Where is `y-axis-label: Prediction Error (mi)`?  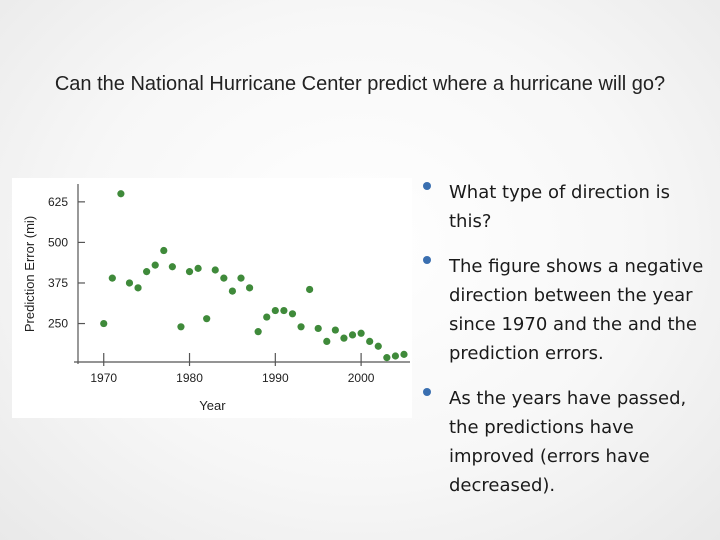
y-axis-label: Prediction Error (mi) is located at coordinates (29, 274).